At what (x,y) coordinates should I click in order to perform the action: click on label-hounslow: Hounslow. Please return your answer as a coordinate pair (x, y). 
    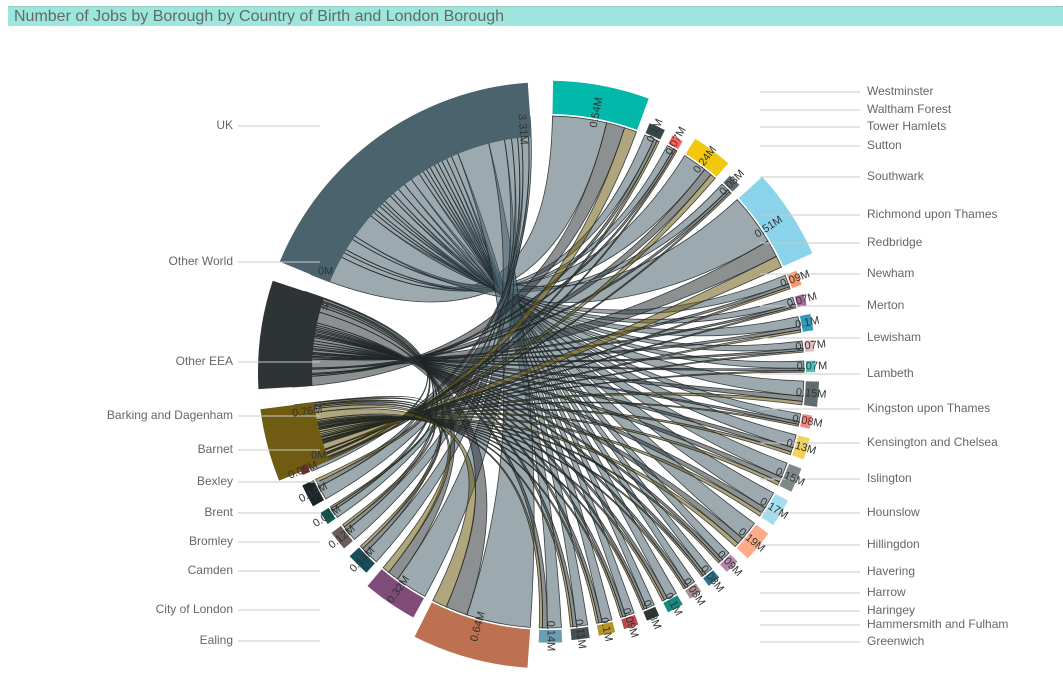
    Looking at the image, I should click on (893, 512).